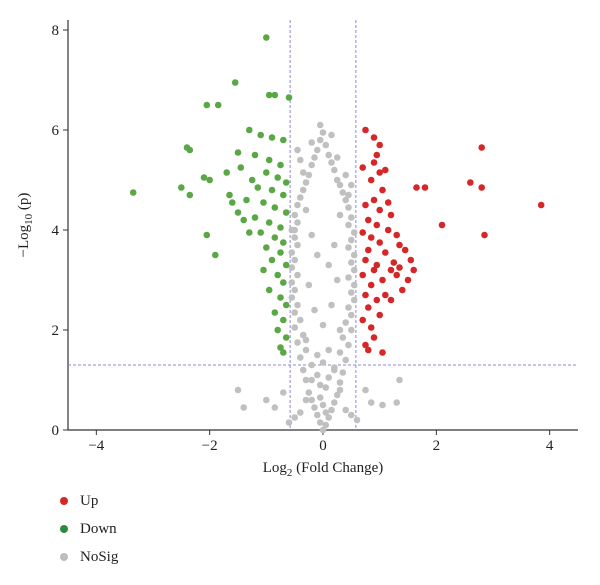 Image resolution: width=600 pixels, height=585 pixels. I want to click on legend-marker-nosig, so click(64, 557).